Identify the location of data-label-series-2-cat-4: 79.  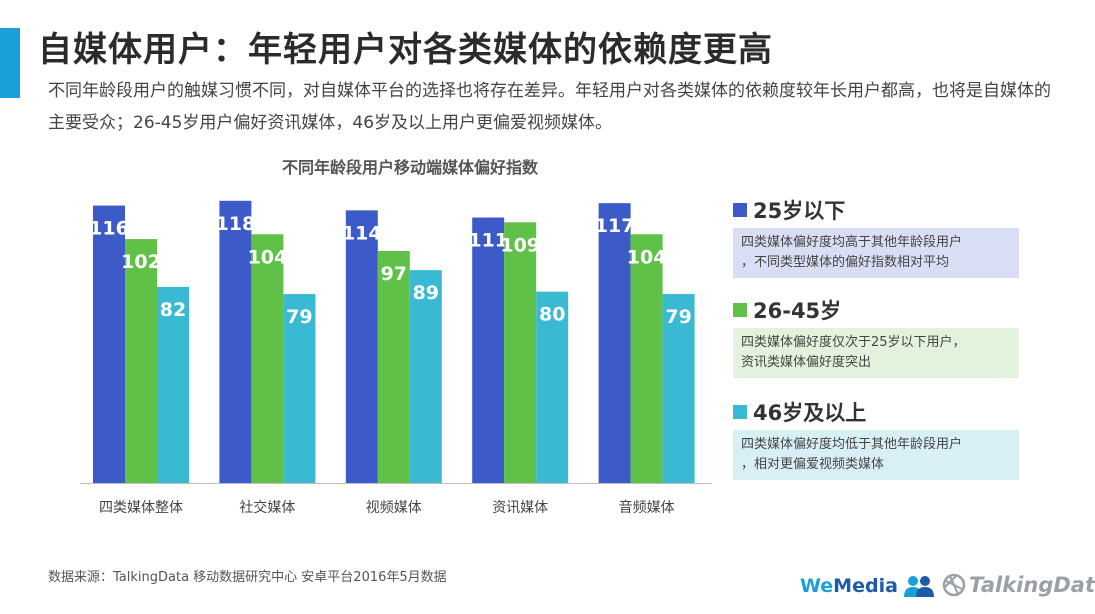
(678, 317).